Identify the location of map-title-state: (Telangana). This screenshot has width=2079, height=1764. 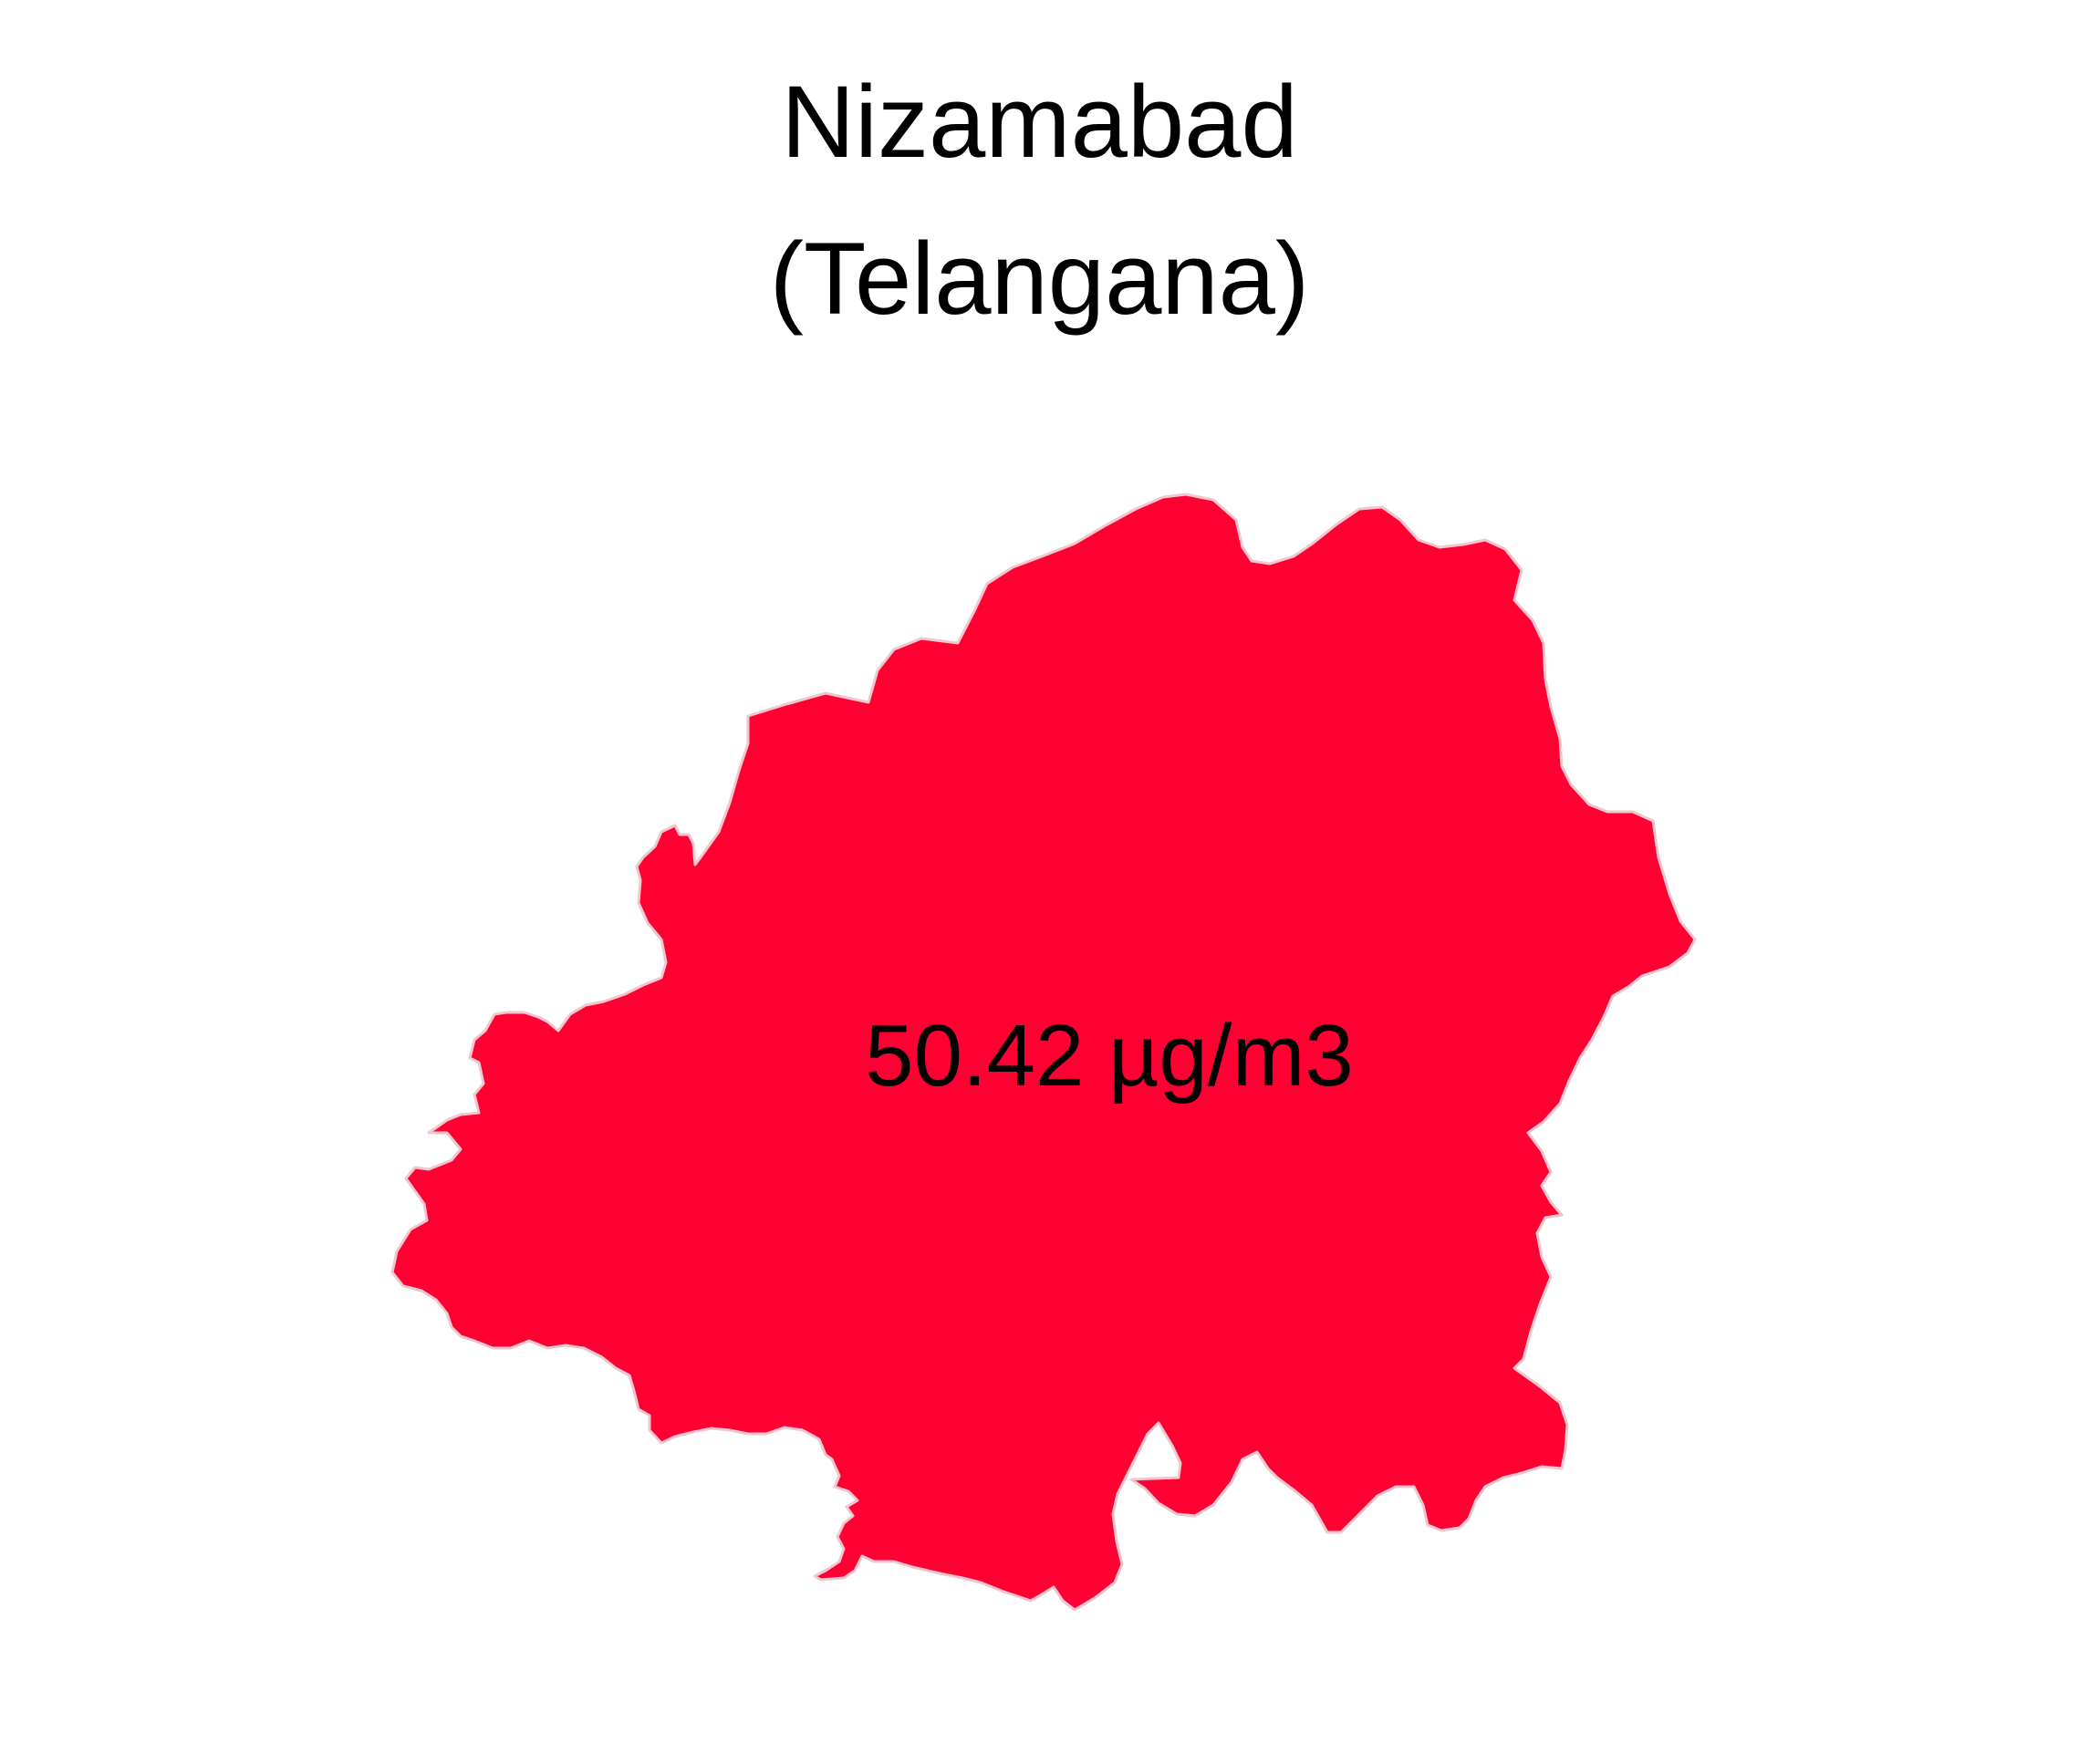
(1039, 279).